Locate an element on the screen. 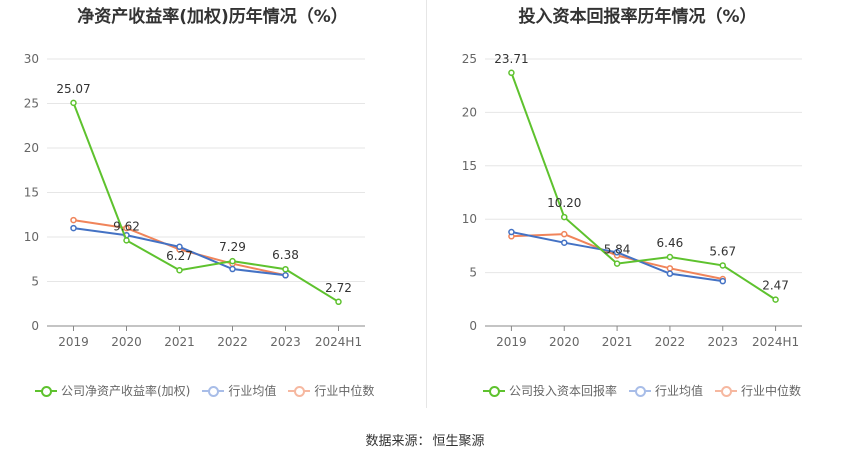 This screenshot has width=850, height=459. data-label: 6.46 is located at coordinates (670, 243).